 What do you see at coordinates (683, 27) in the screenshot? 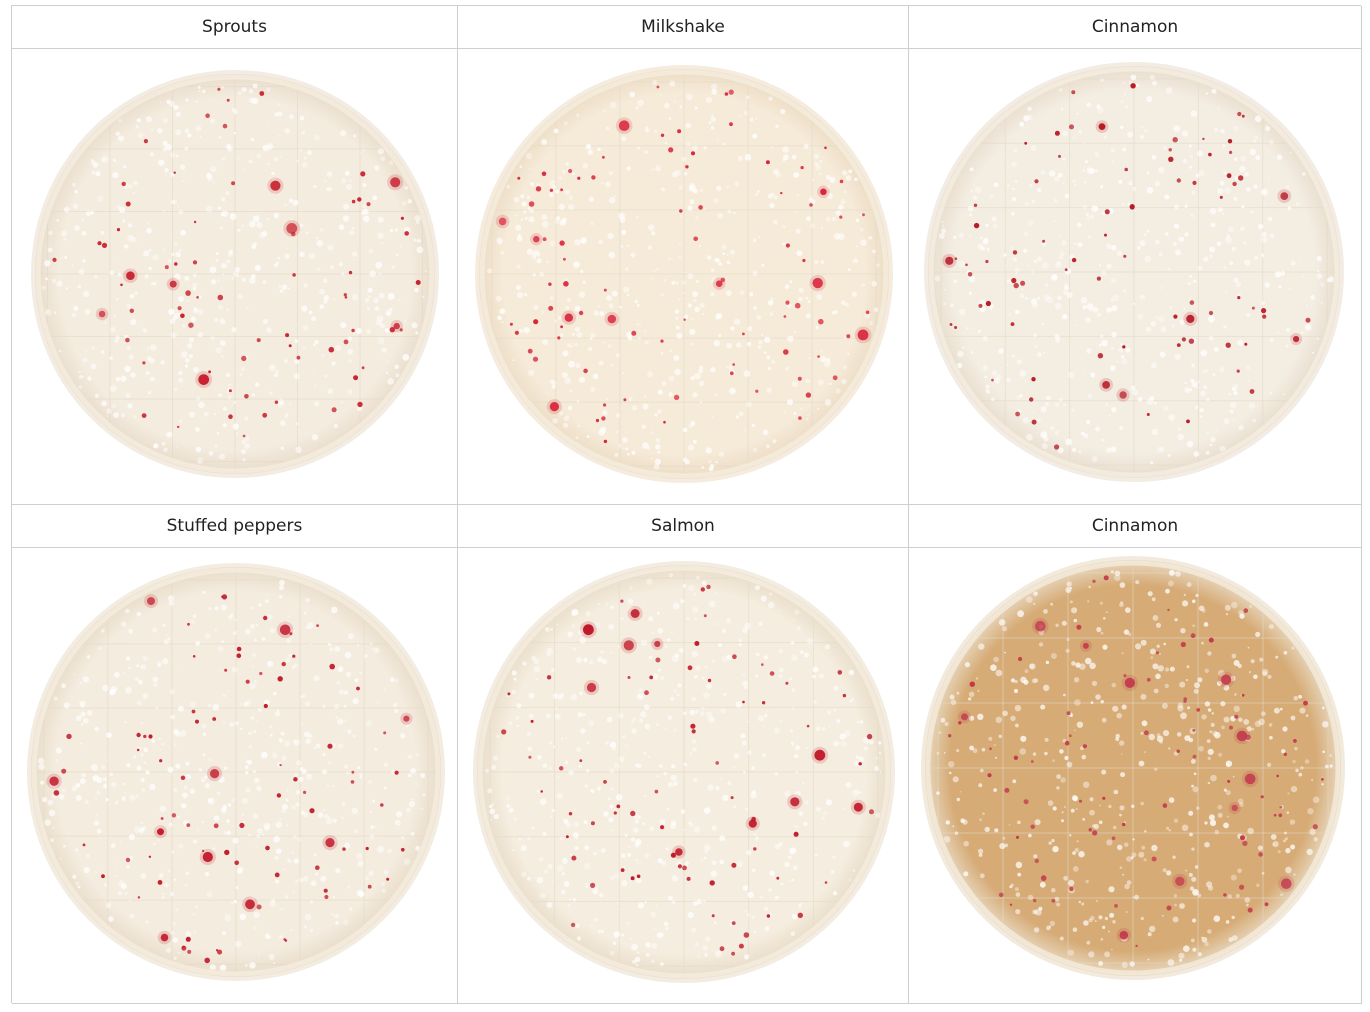
I see `plate-label: Milkshake` at bounding box center [683, 27].